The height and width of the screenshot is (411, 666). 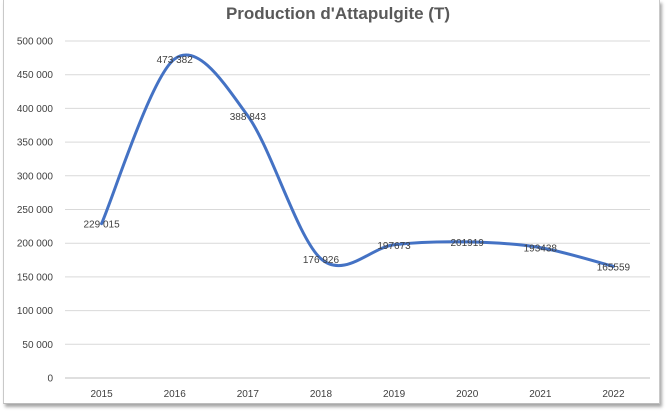 What do you see at coordinates (175, 394) in the screenshot?
I see `x-tick-label: 2016` at bounding box center [175, 394].